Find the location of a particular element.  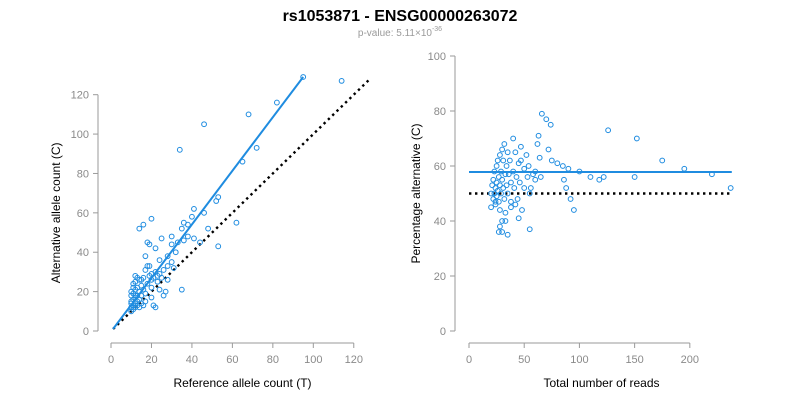

x-tick-label: 50 is located at coordinates (524, 360).